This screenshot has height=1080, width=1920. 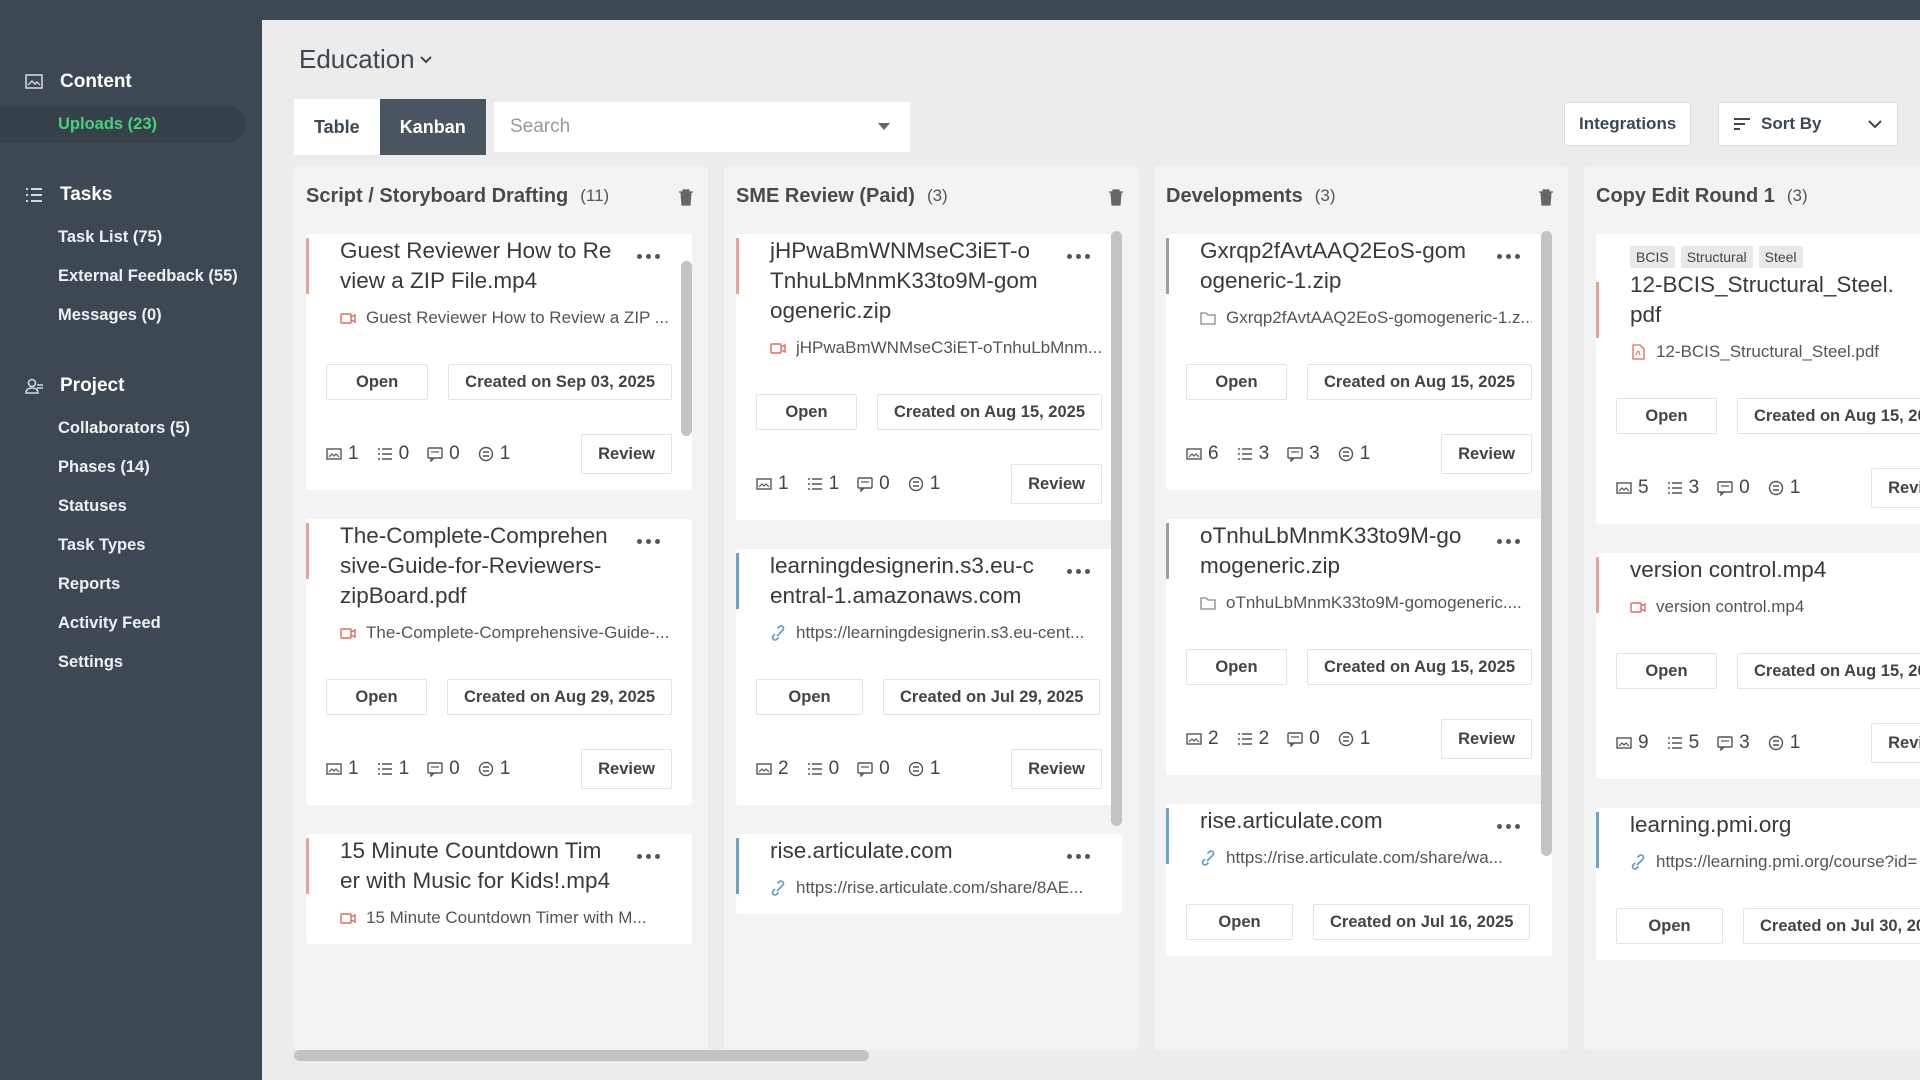 I want to click on nav-item: Statuses, so click(x=92, y=506).